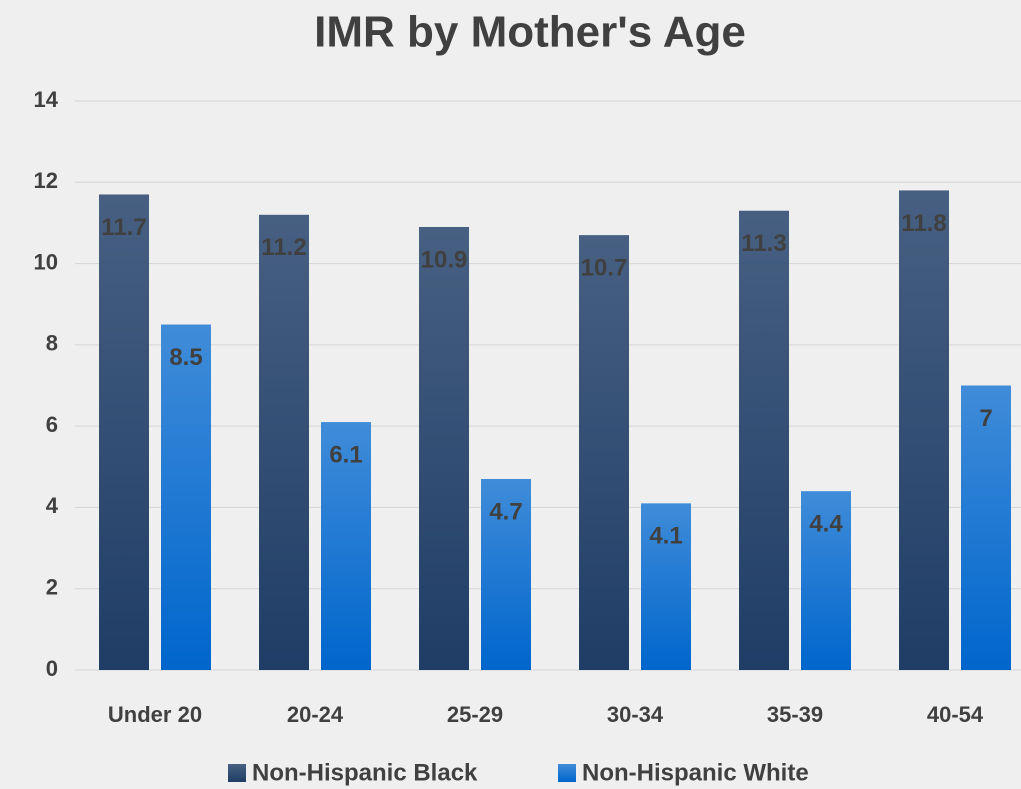 The width and height of the screenshot is (1021, 789). Describe the element at coordinates (315, 714) in the screenshot. I see `x-tick-label: 20-24` at that location.